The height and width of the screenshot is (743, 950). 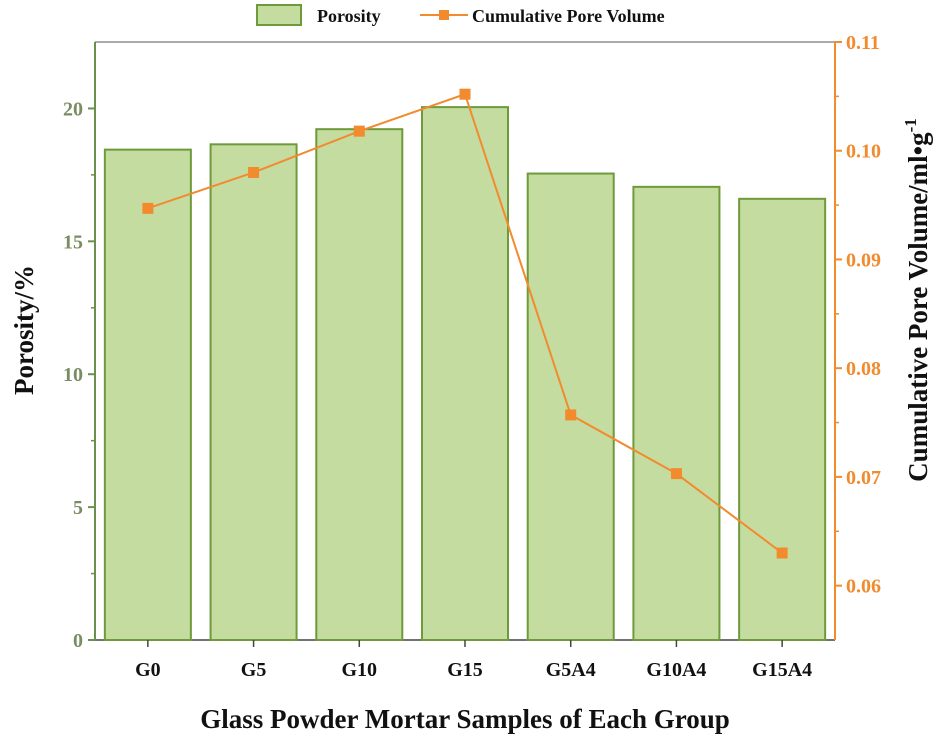 I want to click on bar-g10a4, so click(x=676, y=413).